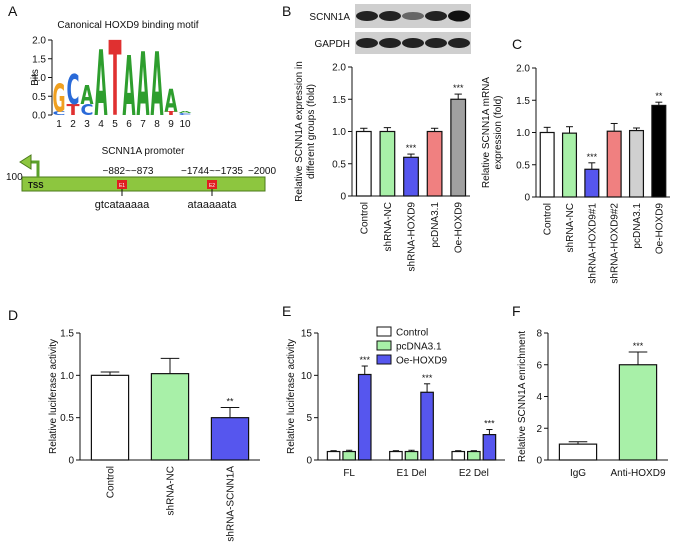  I want to click on site-range: −1744~−1735, so click(212, 171).